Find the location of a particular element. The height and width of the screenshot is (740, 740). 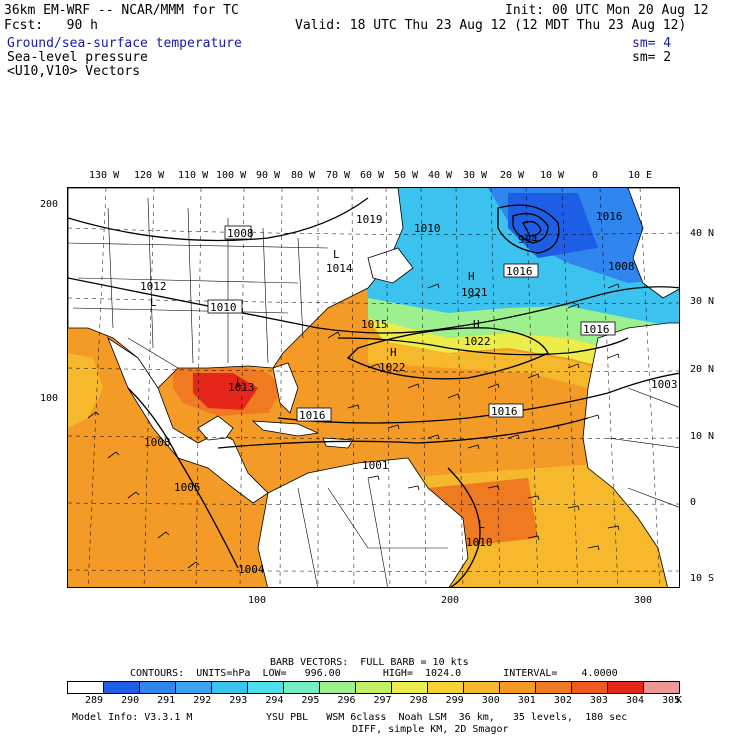

south-america is located at coordinates (363, 522).